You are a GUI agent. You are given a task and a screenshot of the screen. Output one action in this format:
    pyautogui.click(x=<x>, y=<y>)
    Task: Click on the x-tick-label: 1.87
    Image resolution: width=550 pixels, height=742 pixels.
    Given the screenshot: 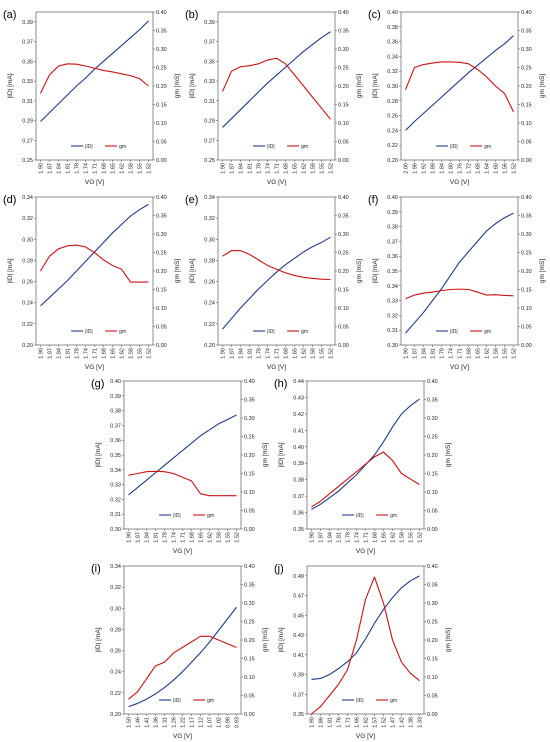 What is the action you would take?
    pyautogui.click(x=233, y=353)
    